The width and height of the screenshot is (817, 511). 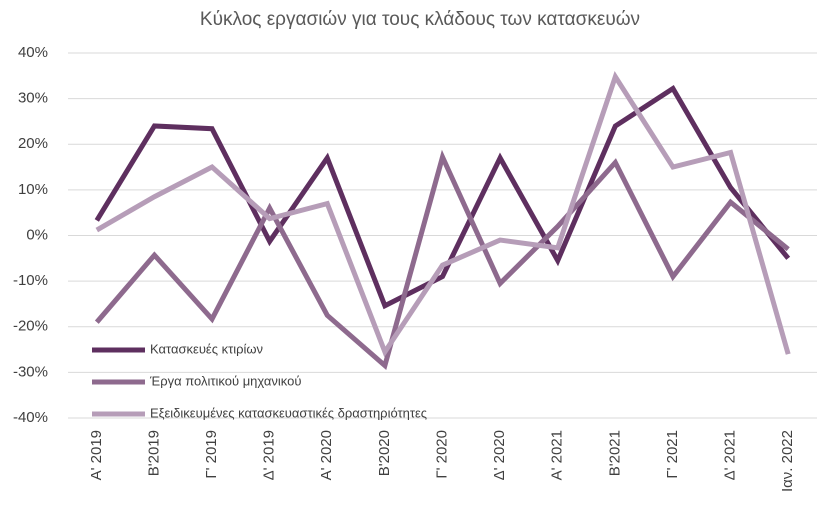 I want to click on y-tick-label: -10%, so click(x=30, y=280).